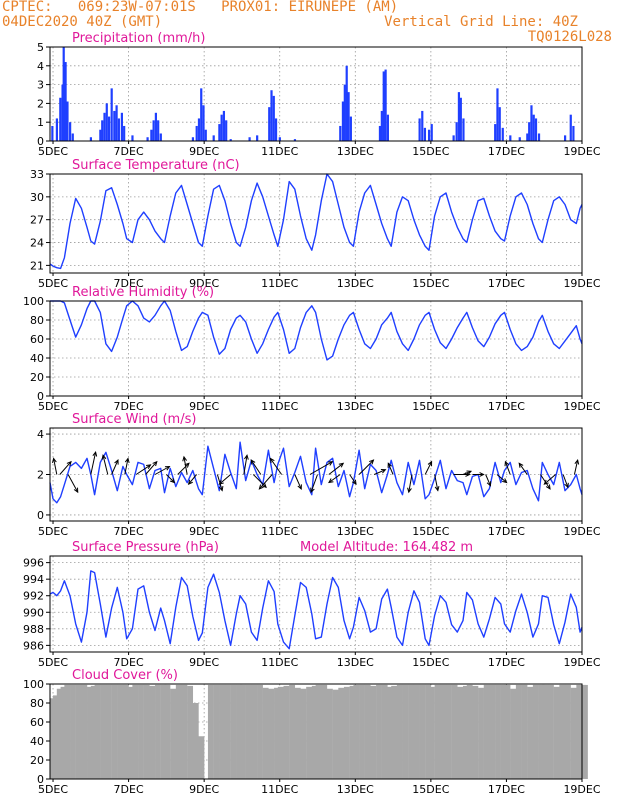  Describe the element at coordinates (37, 265) in the screenshot. I see `y-tick-label: 21` at that location.